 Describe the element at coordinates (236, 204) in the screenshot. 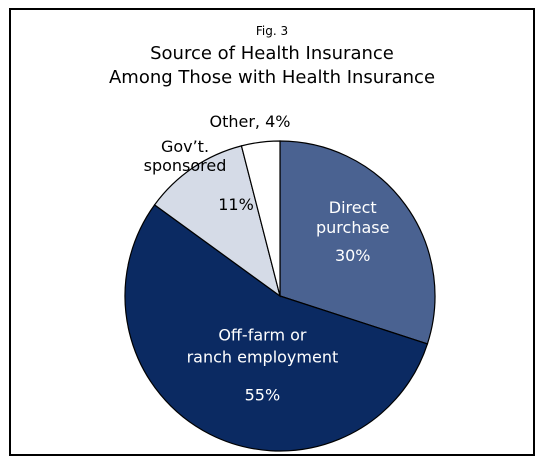

I see `slice-value-2: 11%` at that location.